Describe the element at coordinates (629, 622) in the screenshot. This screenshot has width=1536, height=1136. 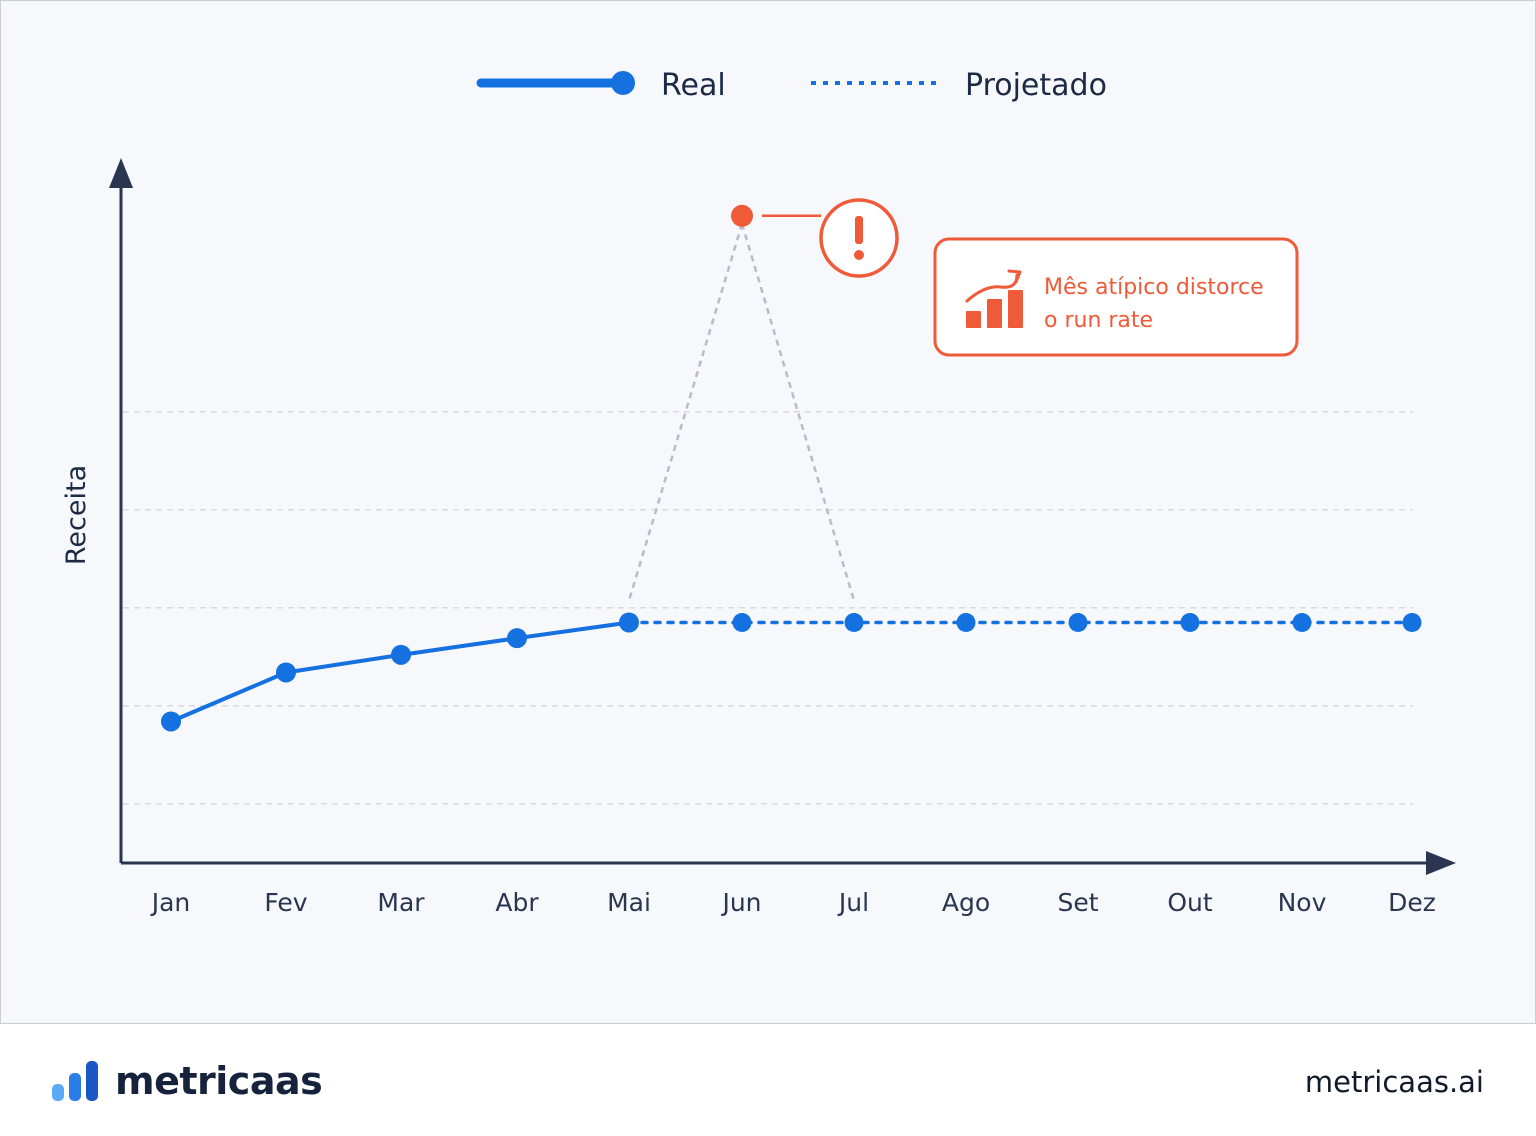
I see `real-point-mai` at that location.